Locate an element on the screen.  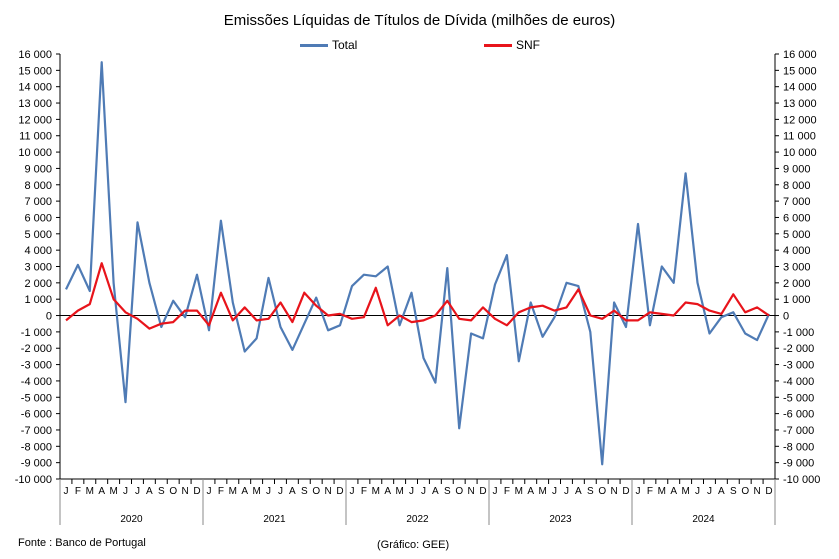
legend-item-snf: SNF is located at coordinates (512, 45).